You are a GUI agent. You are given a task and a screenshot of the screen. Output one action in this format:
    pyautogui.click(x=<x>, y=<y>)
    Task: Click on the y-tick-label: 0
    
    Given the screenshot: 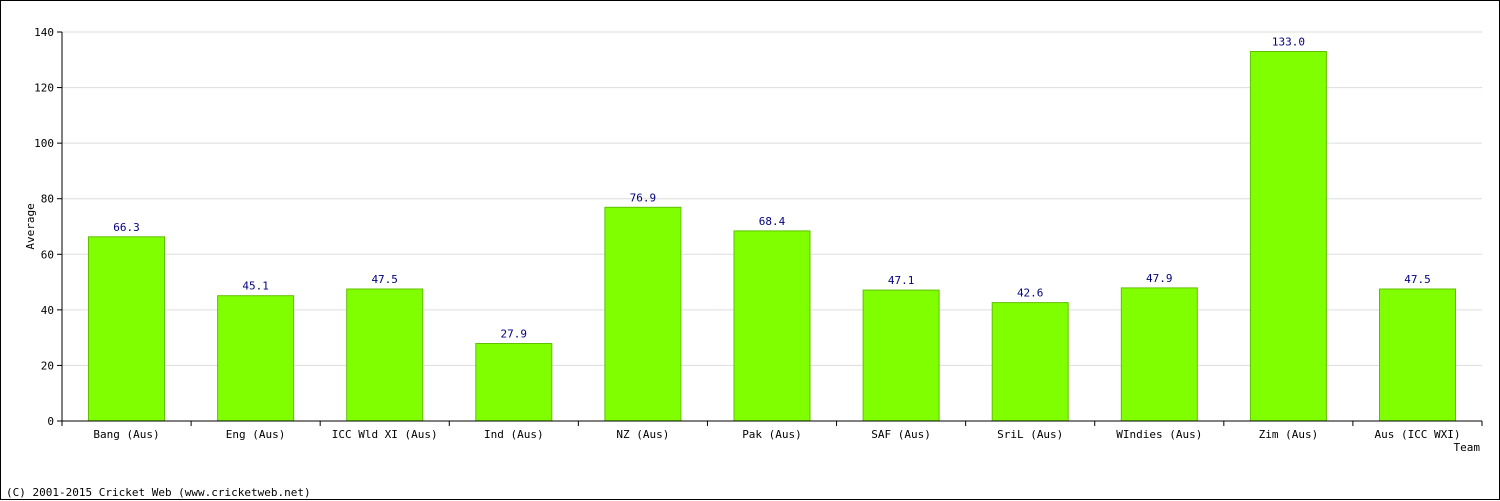 What is the action you would take?
    pyautogui.click(x=50, y=421)
    